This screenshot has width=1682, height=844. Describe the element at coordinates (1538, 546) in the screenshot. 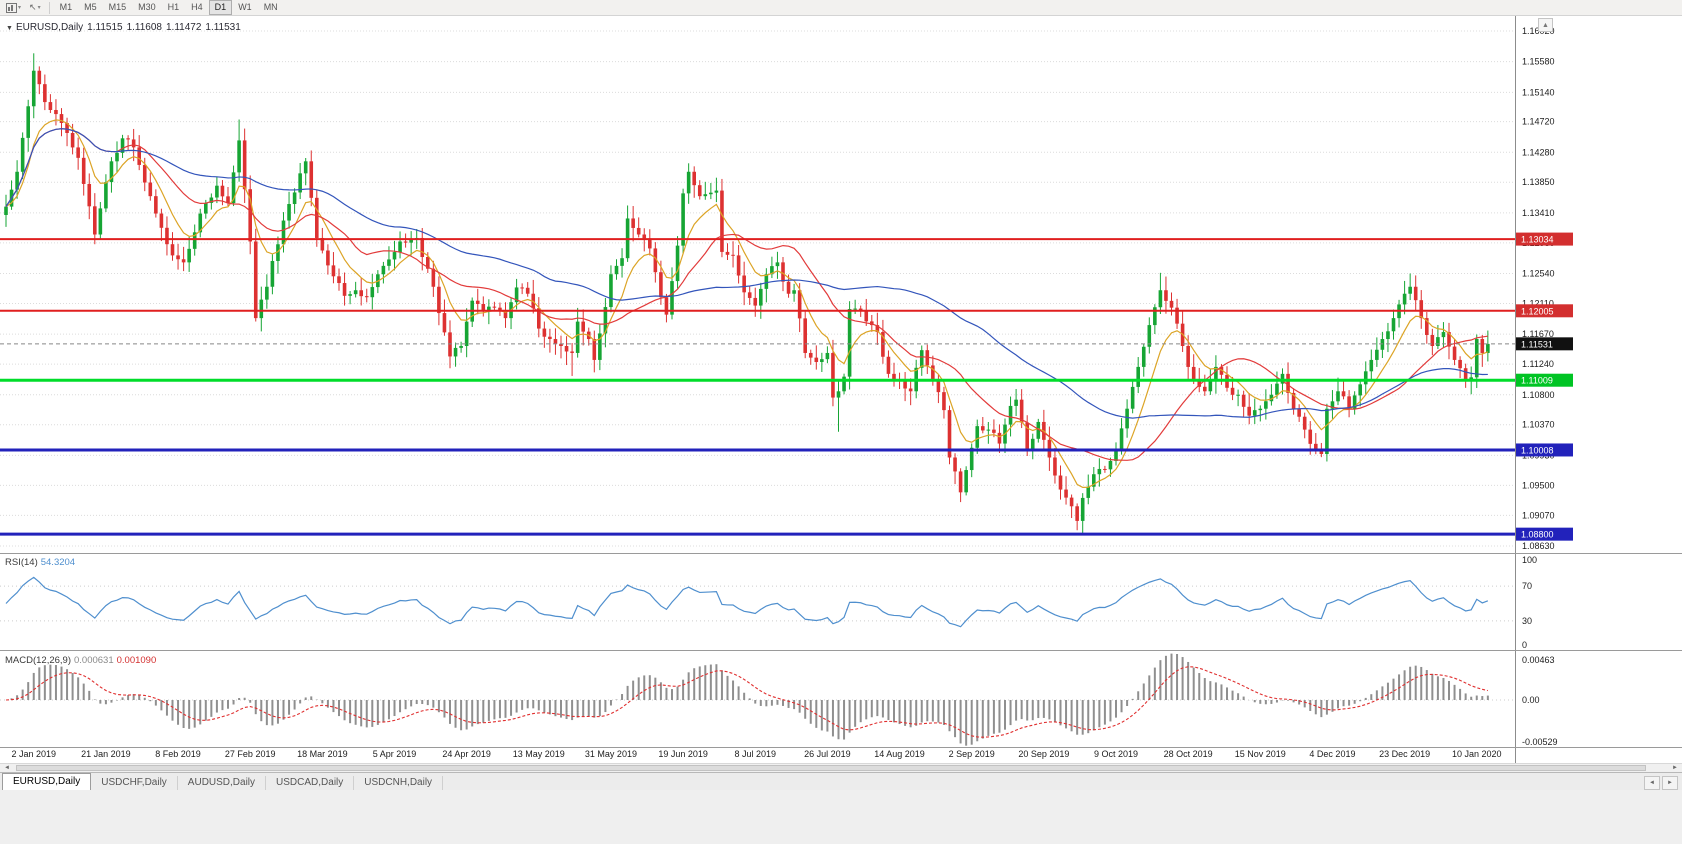

I see `price-axis-label: 1.08630` at that location.